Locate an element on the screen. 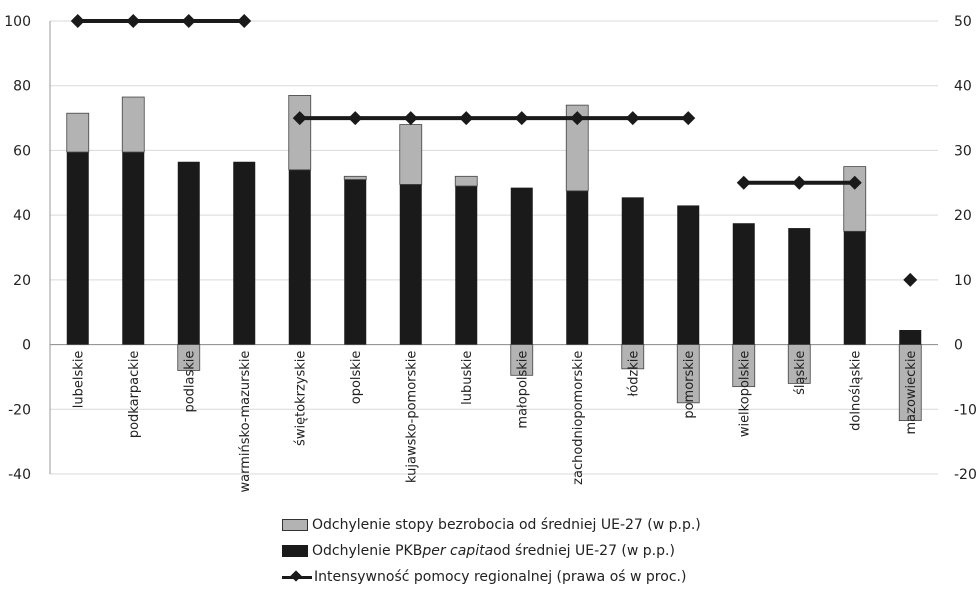 The height and width of the screenshot is (592, 978). left-tick-label: 20 is located at coordinates (22, 281).